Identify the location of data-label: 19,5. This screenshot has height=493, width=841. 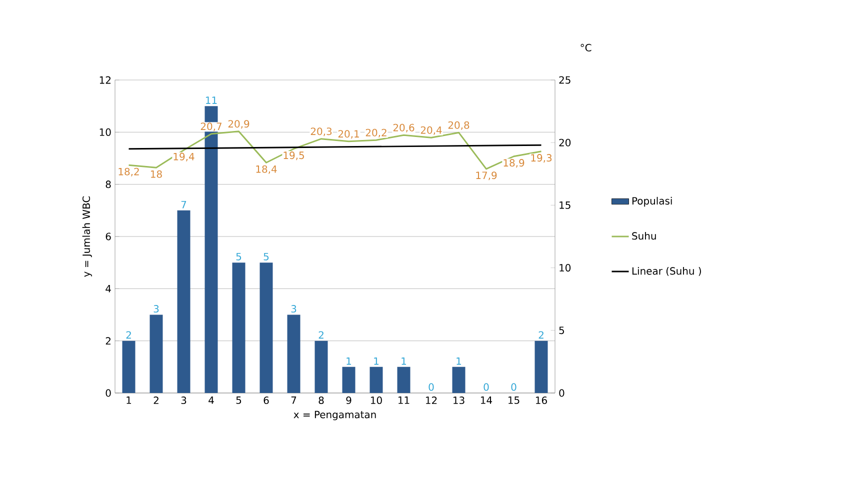
(294, 156).